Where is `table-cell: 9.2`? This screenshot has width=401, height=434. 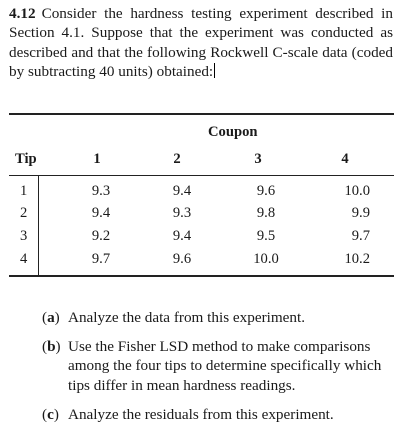 table-cell: 9.2 is located at coordinates (101, 236).